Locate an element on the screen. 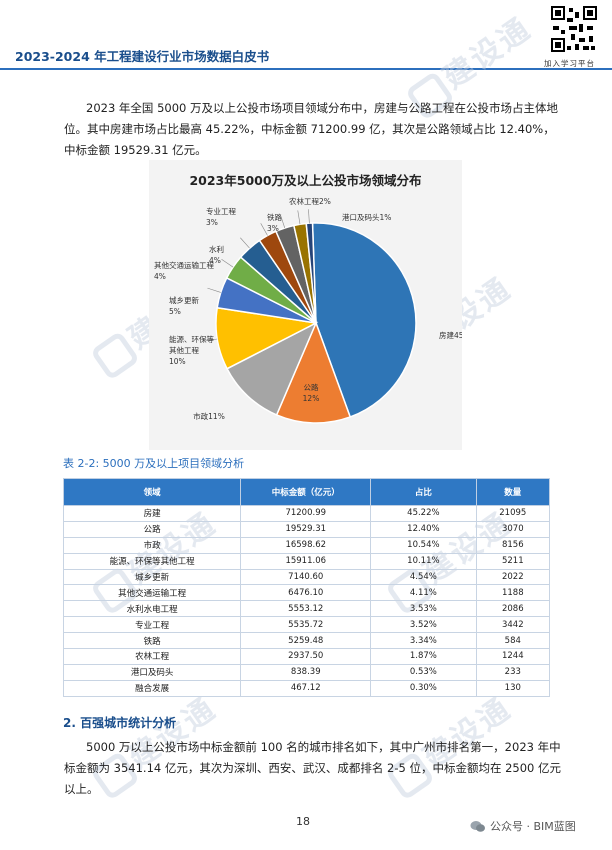  qr-code is located at coordinates (574, 29).